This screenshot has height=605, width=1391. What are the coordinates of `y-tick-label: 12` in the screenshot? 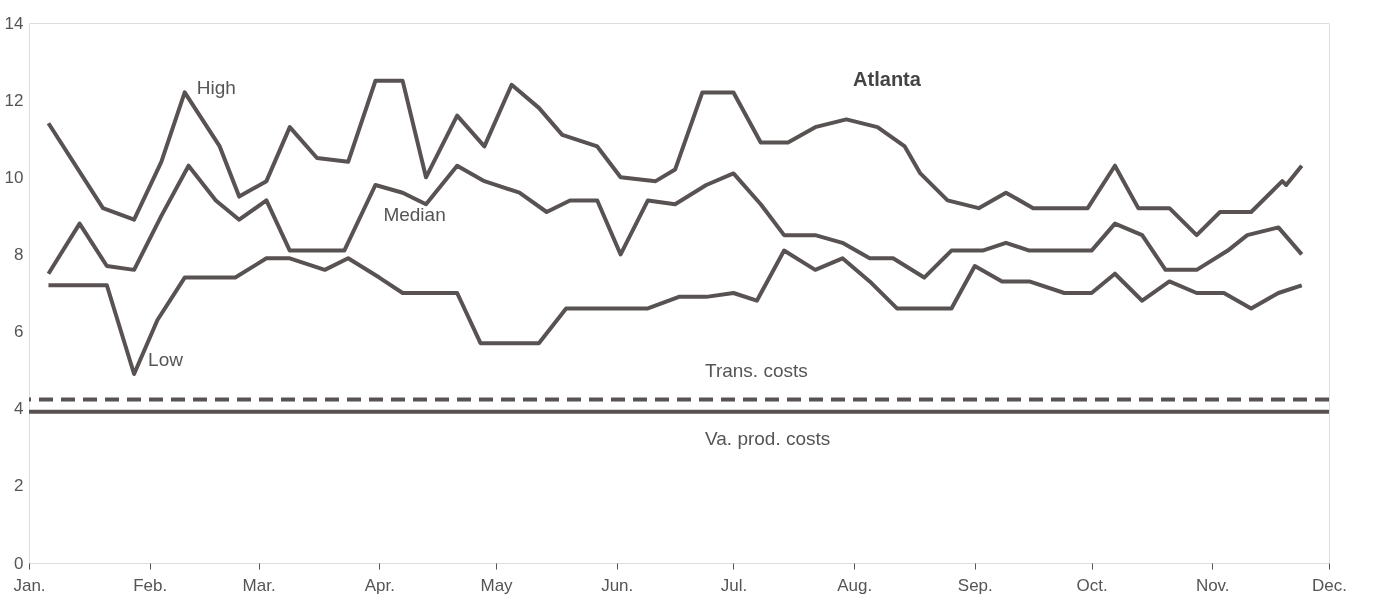 It's located at (14, 100).